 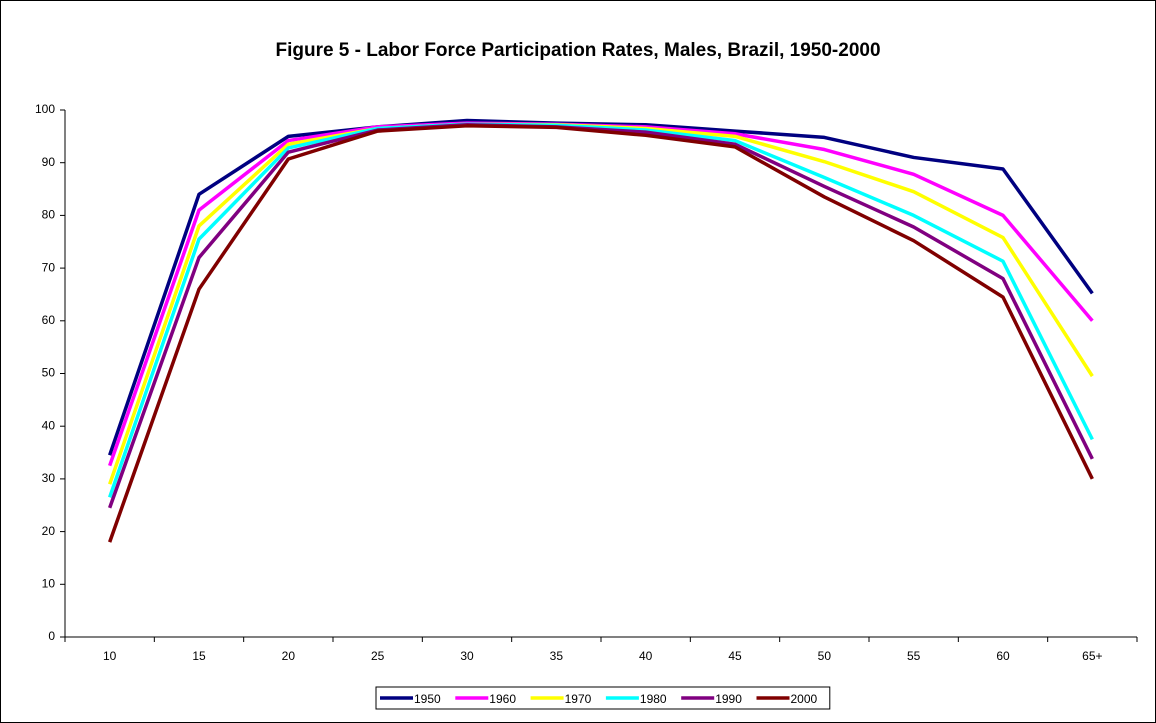 I want to click on x-tick-label: 15, so click(x=199, y=656).